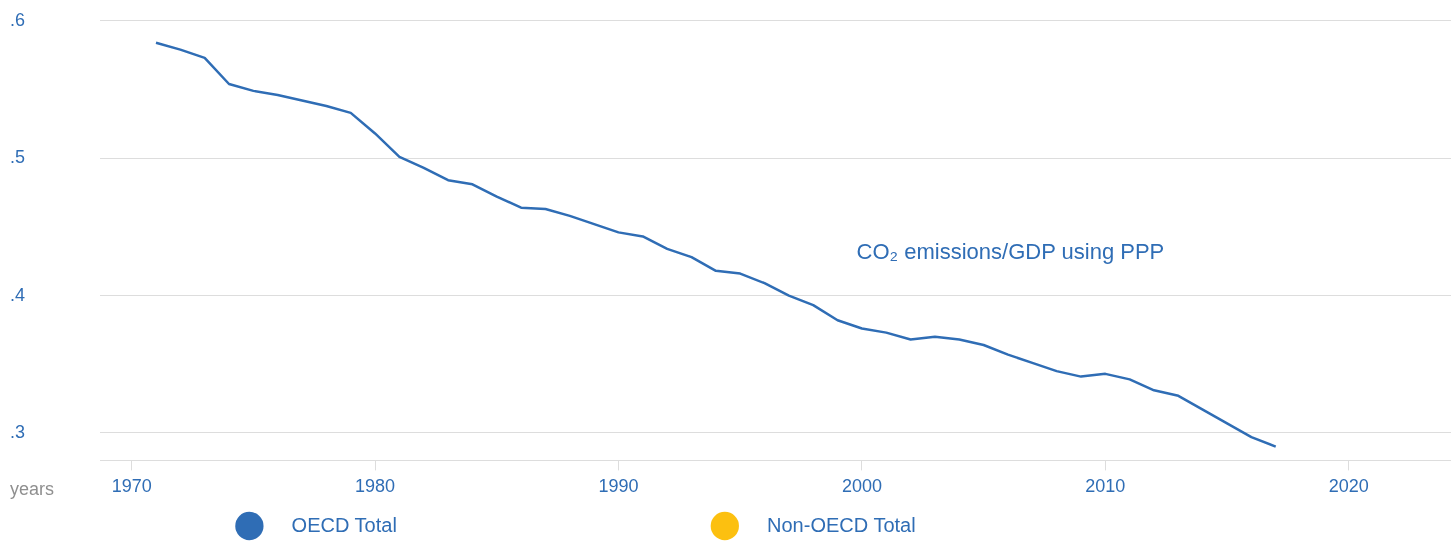 This screenshot has width=1451, height=546. What do you see at coordinates (486, 524) in the screenshot?
I see `legend-label: OECD Total` at bounding box center [486, 524].